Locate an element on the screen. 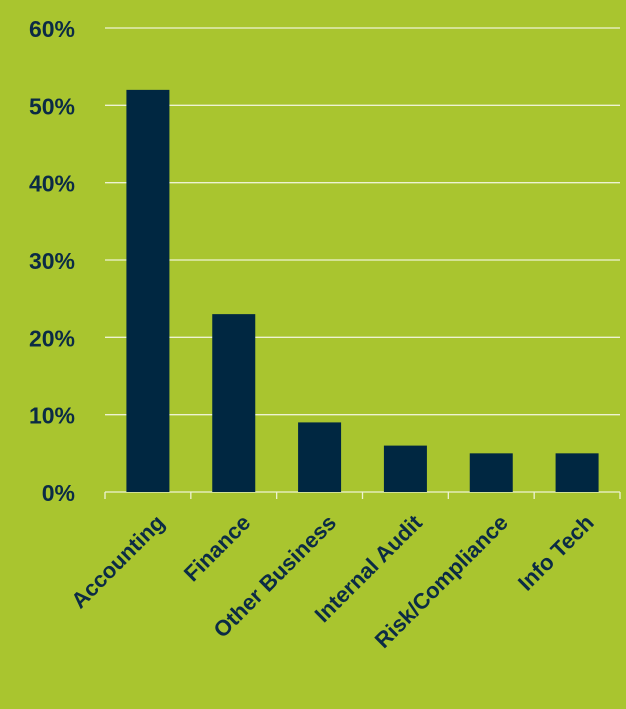 The image size is (626, 709). y-tick-label: 40% is located at coordinates (52, 184).